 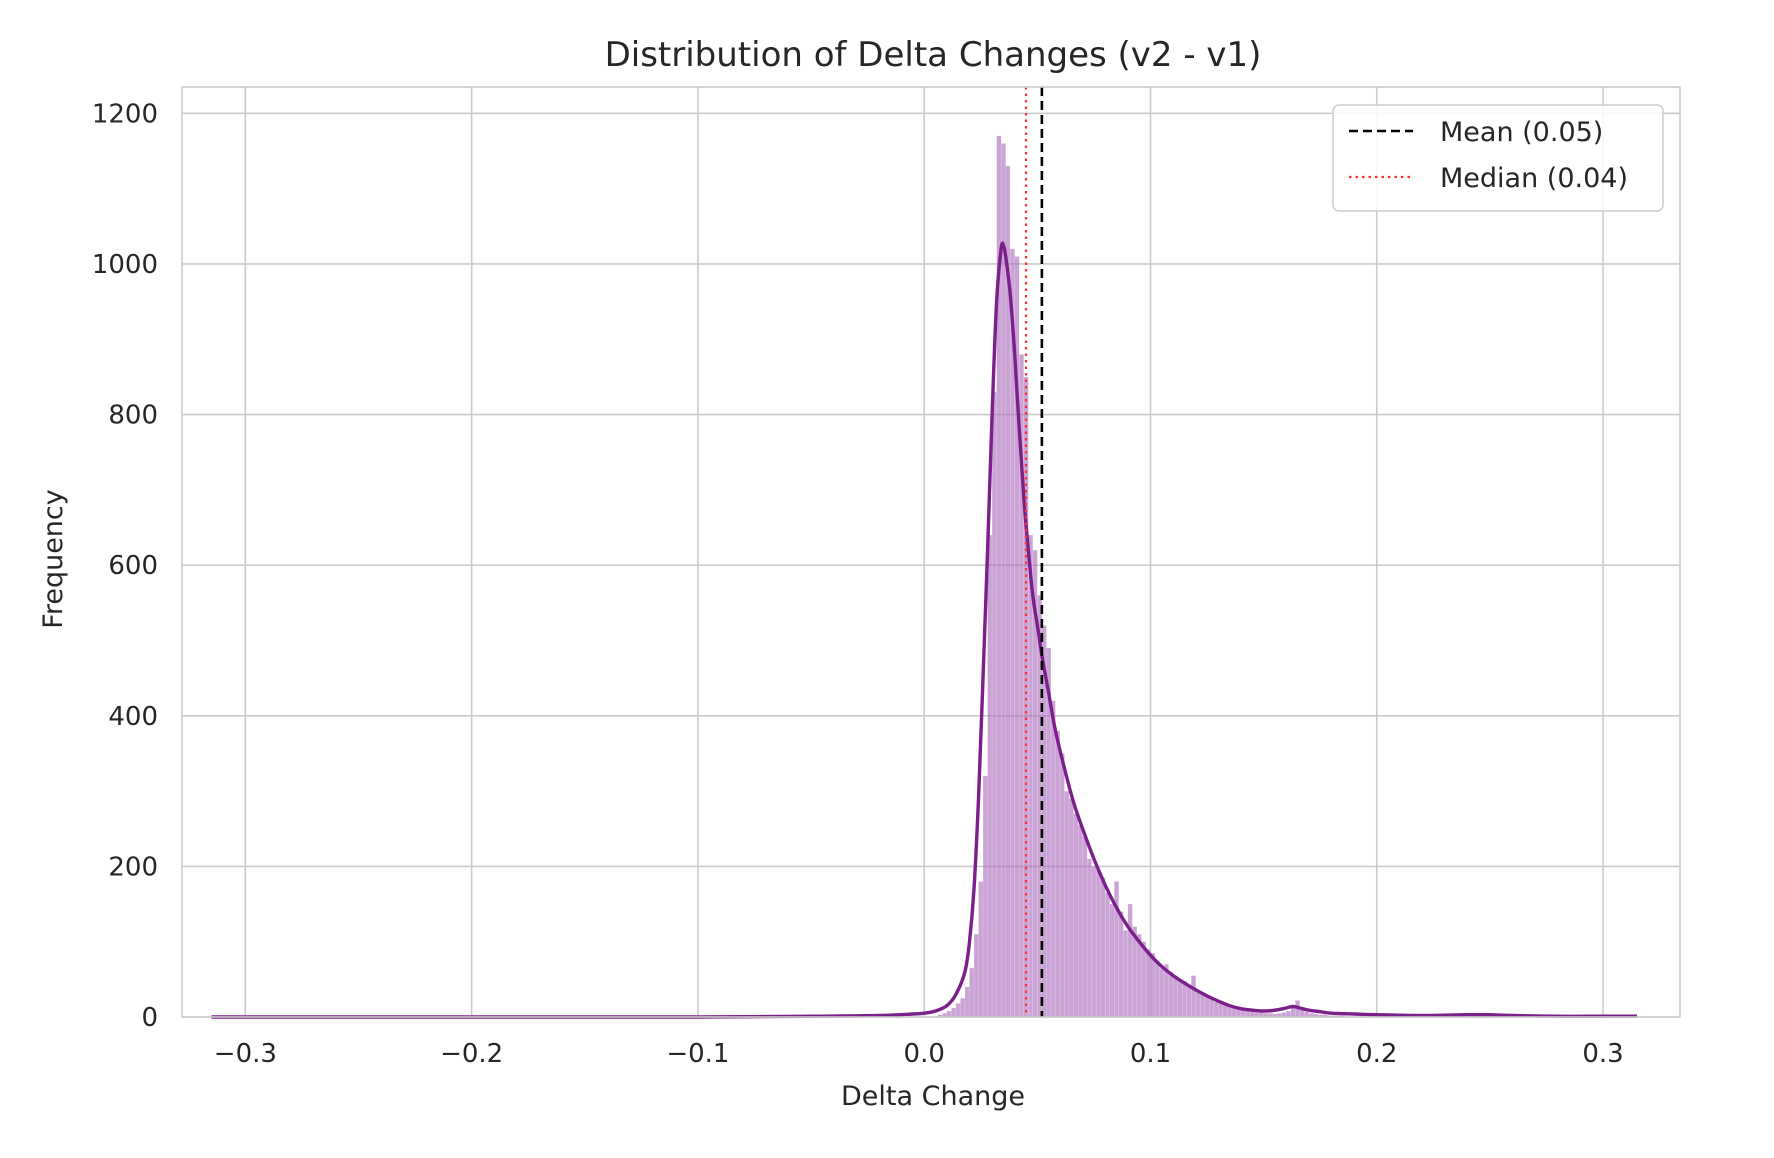 What do you see at coordinates (133, 867) in the screenshot?
I see `y-tick-label: 200` at bounding box center [133, 867].